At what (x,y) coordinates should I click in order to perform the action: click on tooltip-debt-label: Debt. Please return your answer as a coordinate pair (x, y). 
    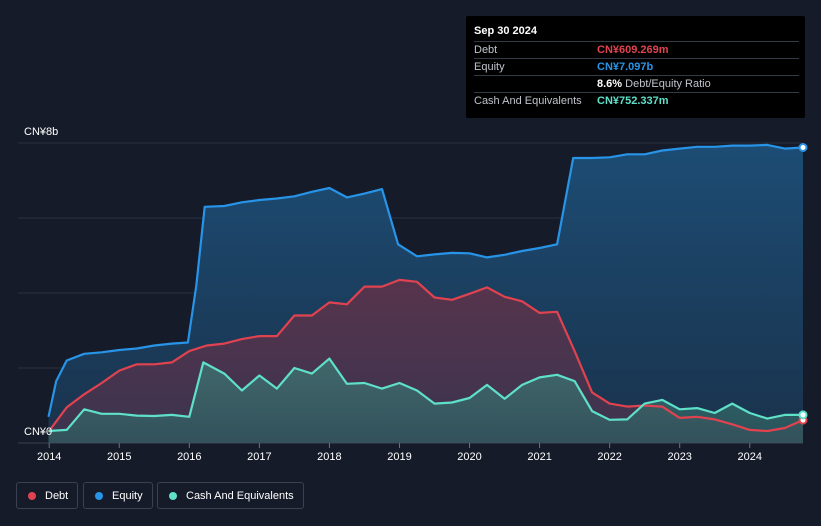
    Looking at the image, I should click on (486, 50).